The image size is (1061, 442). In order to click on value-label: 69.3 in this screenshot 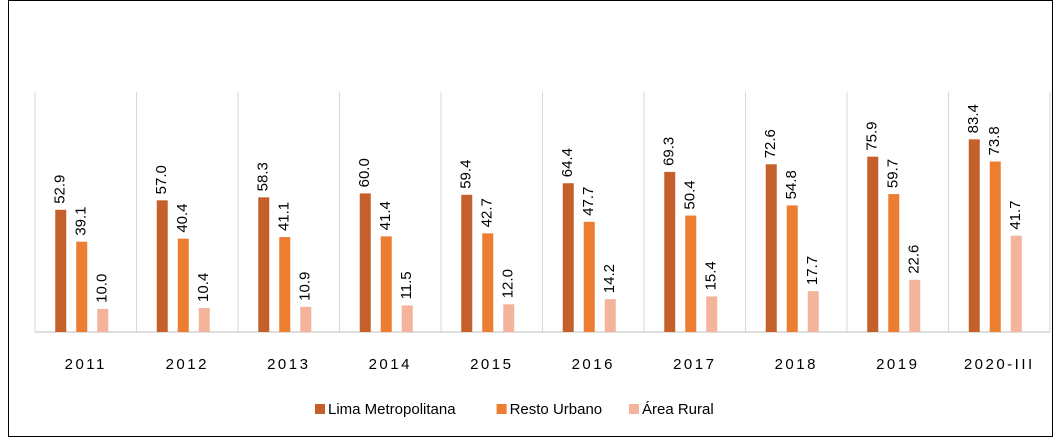, I will do `click(669, 151)`.